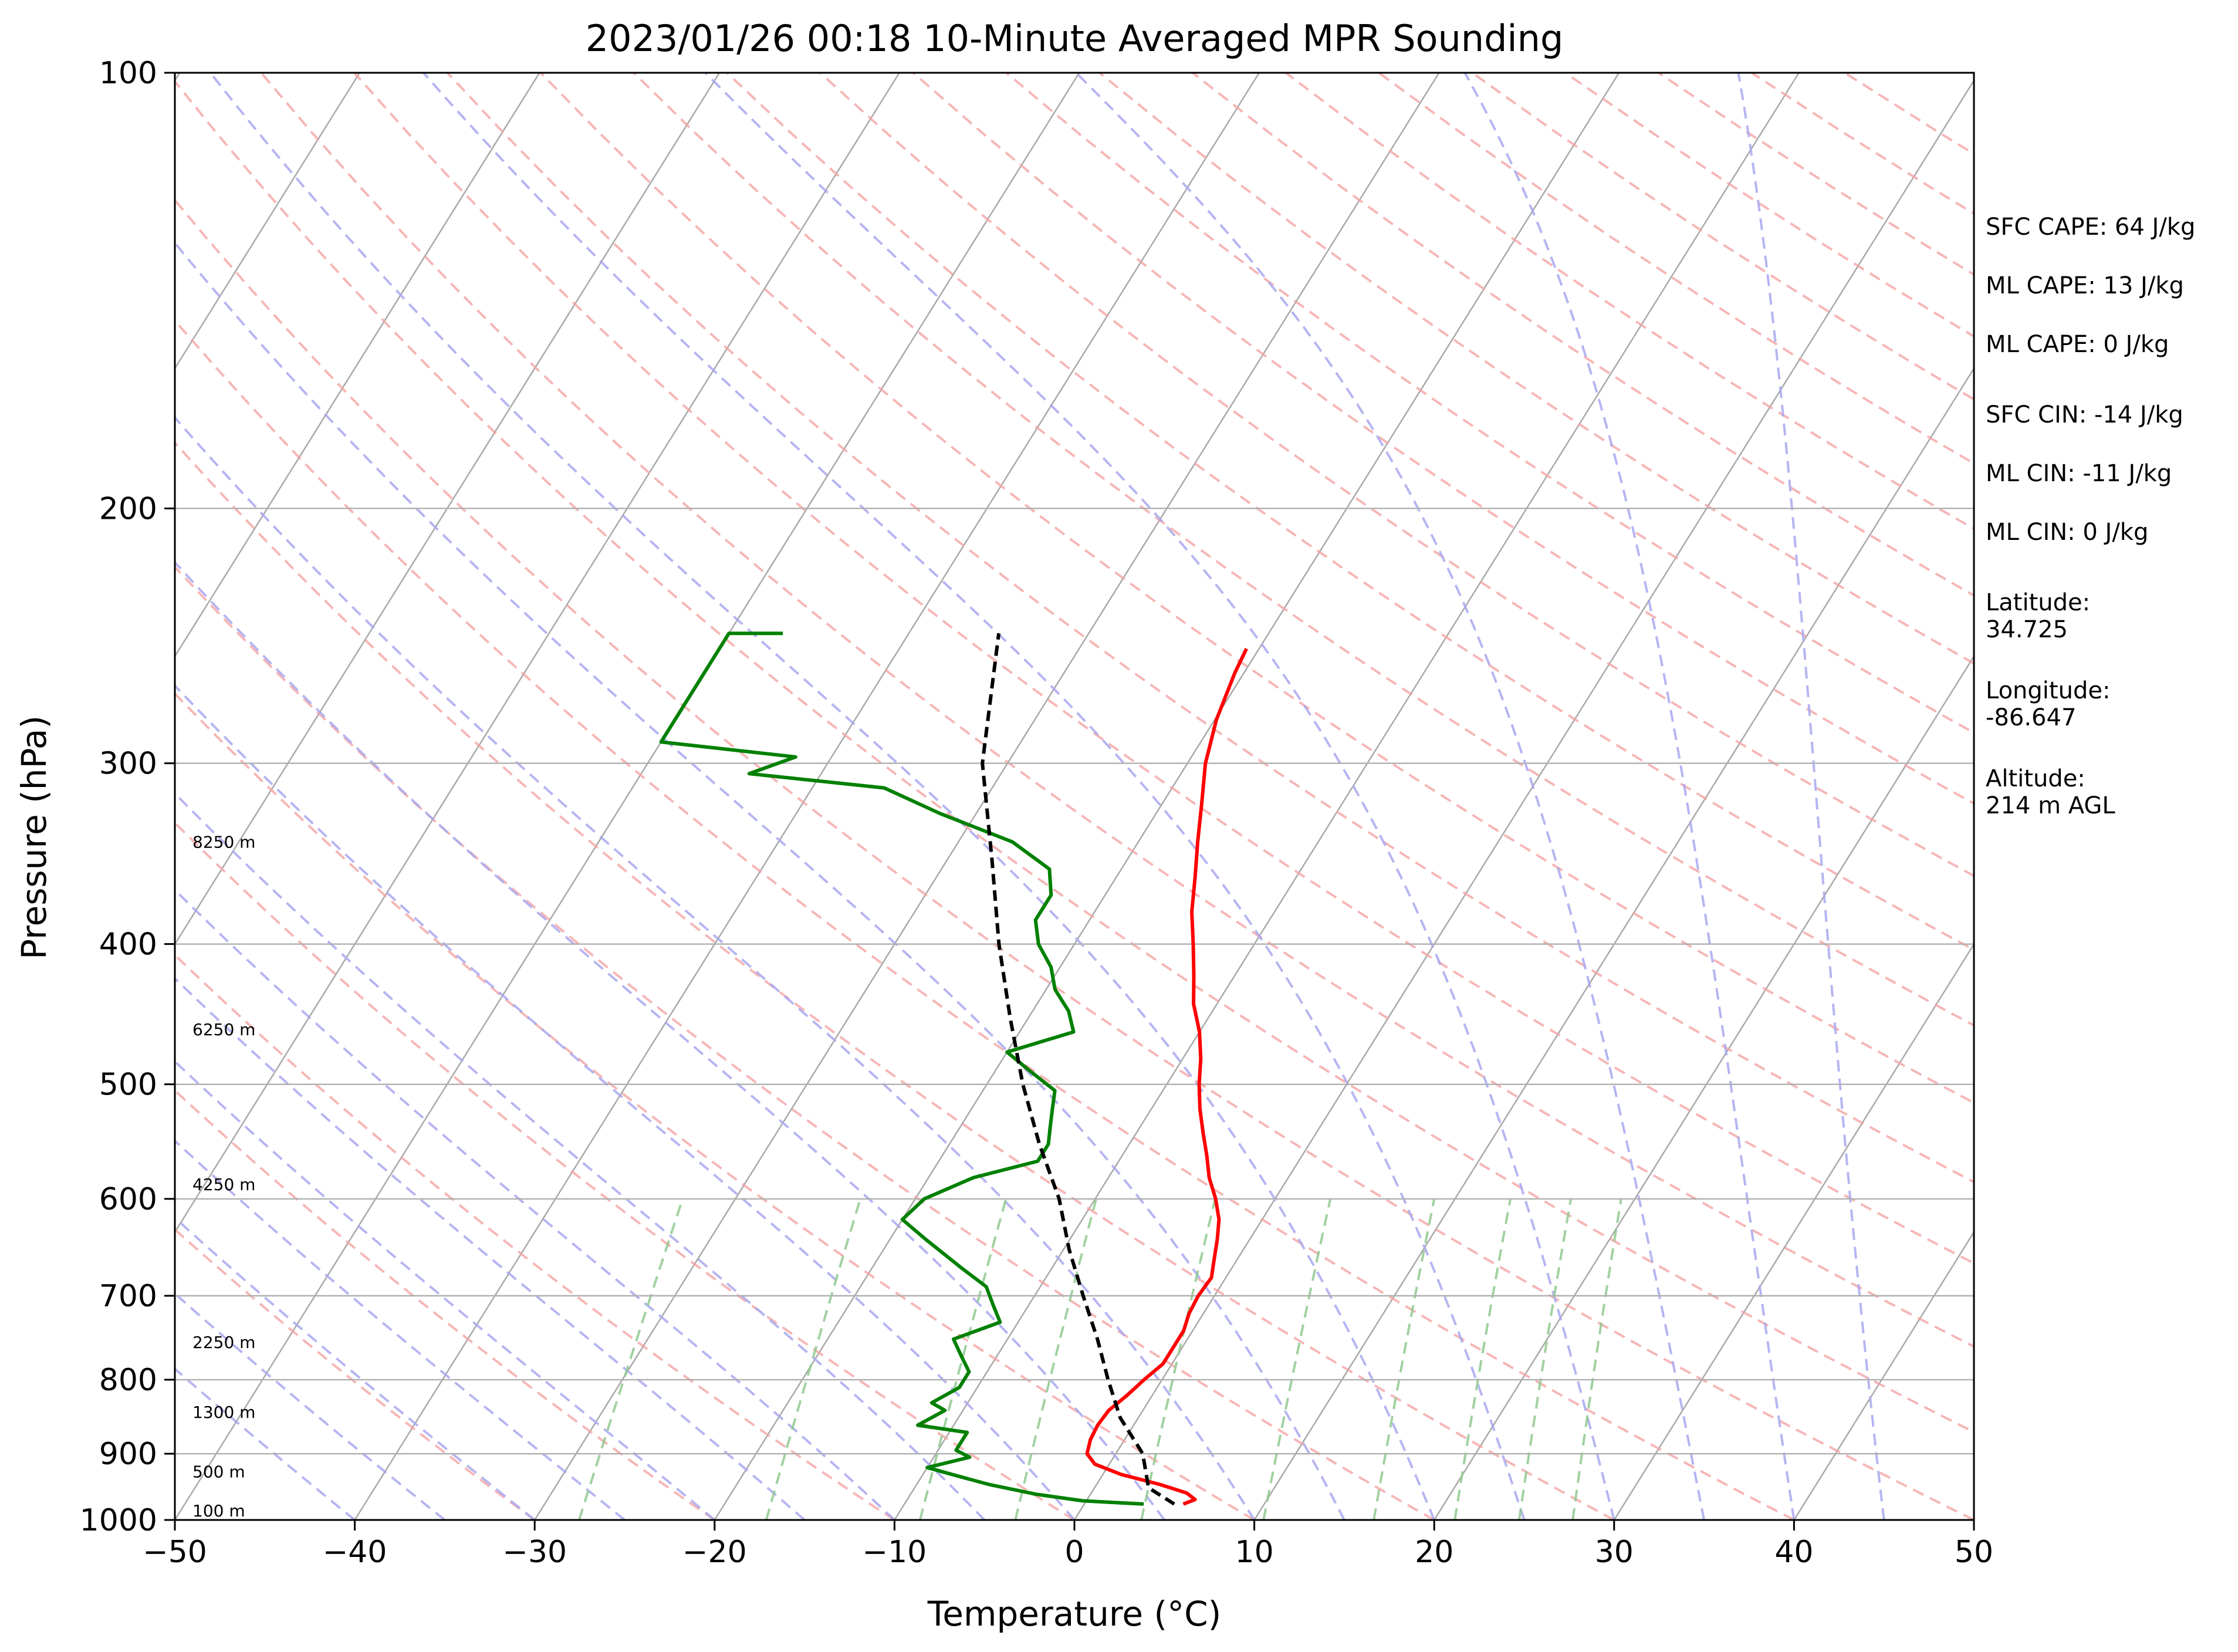 Image resolution: width=2238 pixels, height=1652 pixels. I want to click on side-panel-line: 34.725, so click(2027, 629).